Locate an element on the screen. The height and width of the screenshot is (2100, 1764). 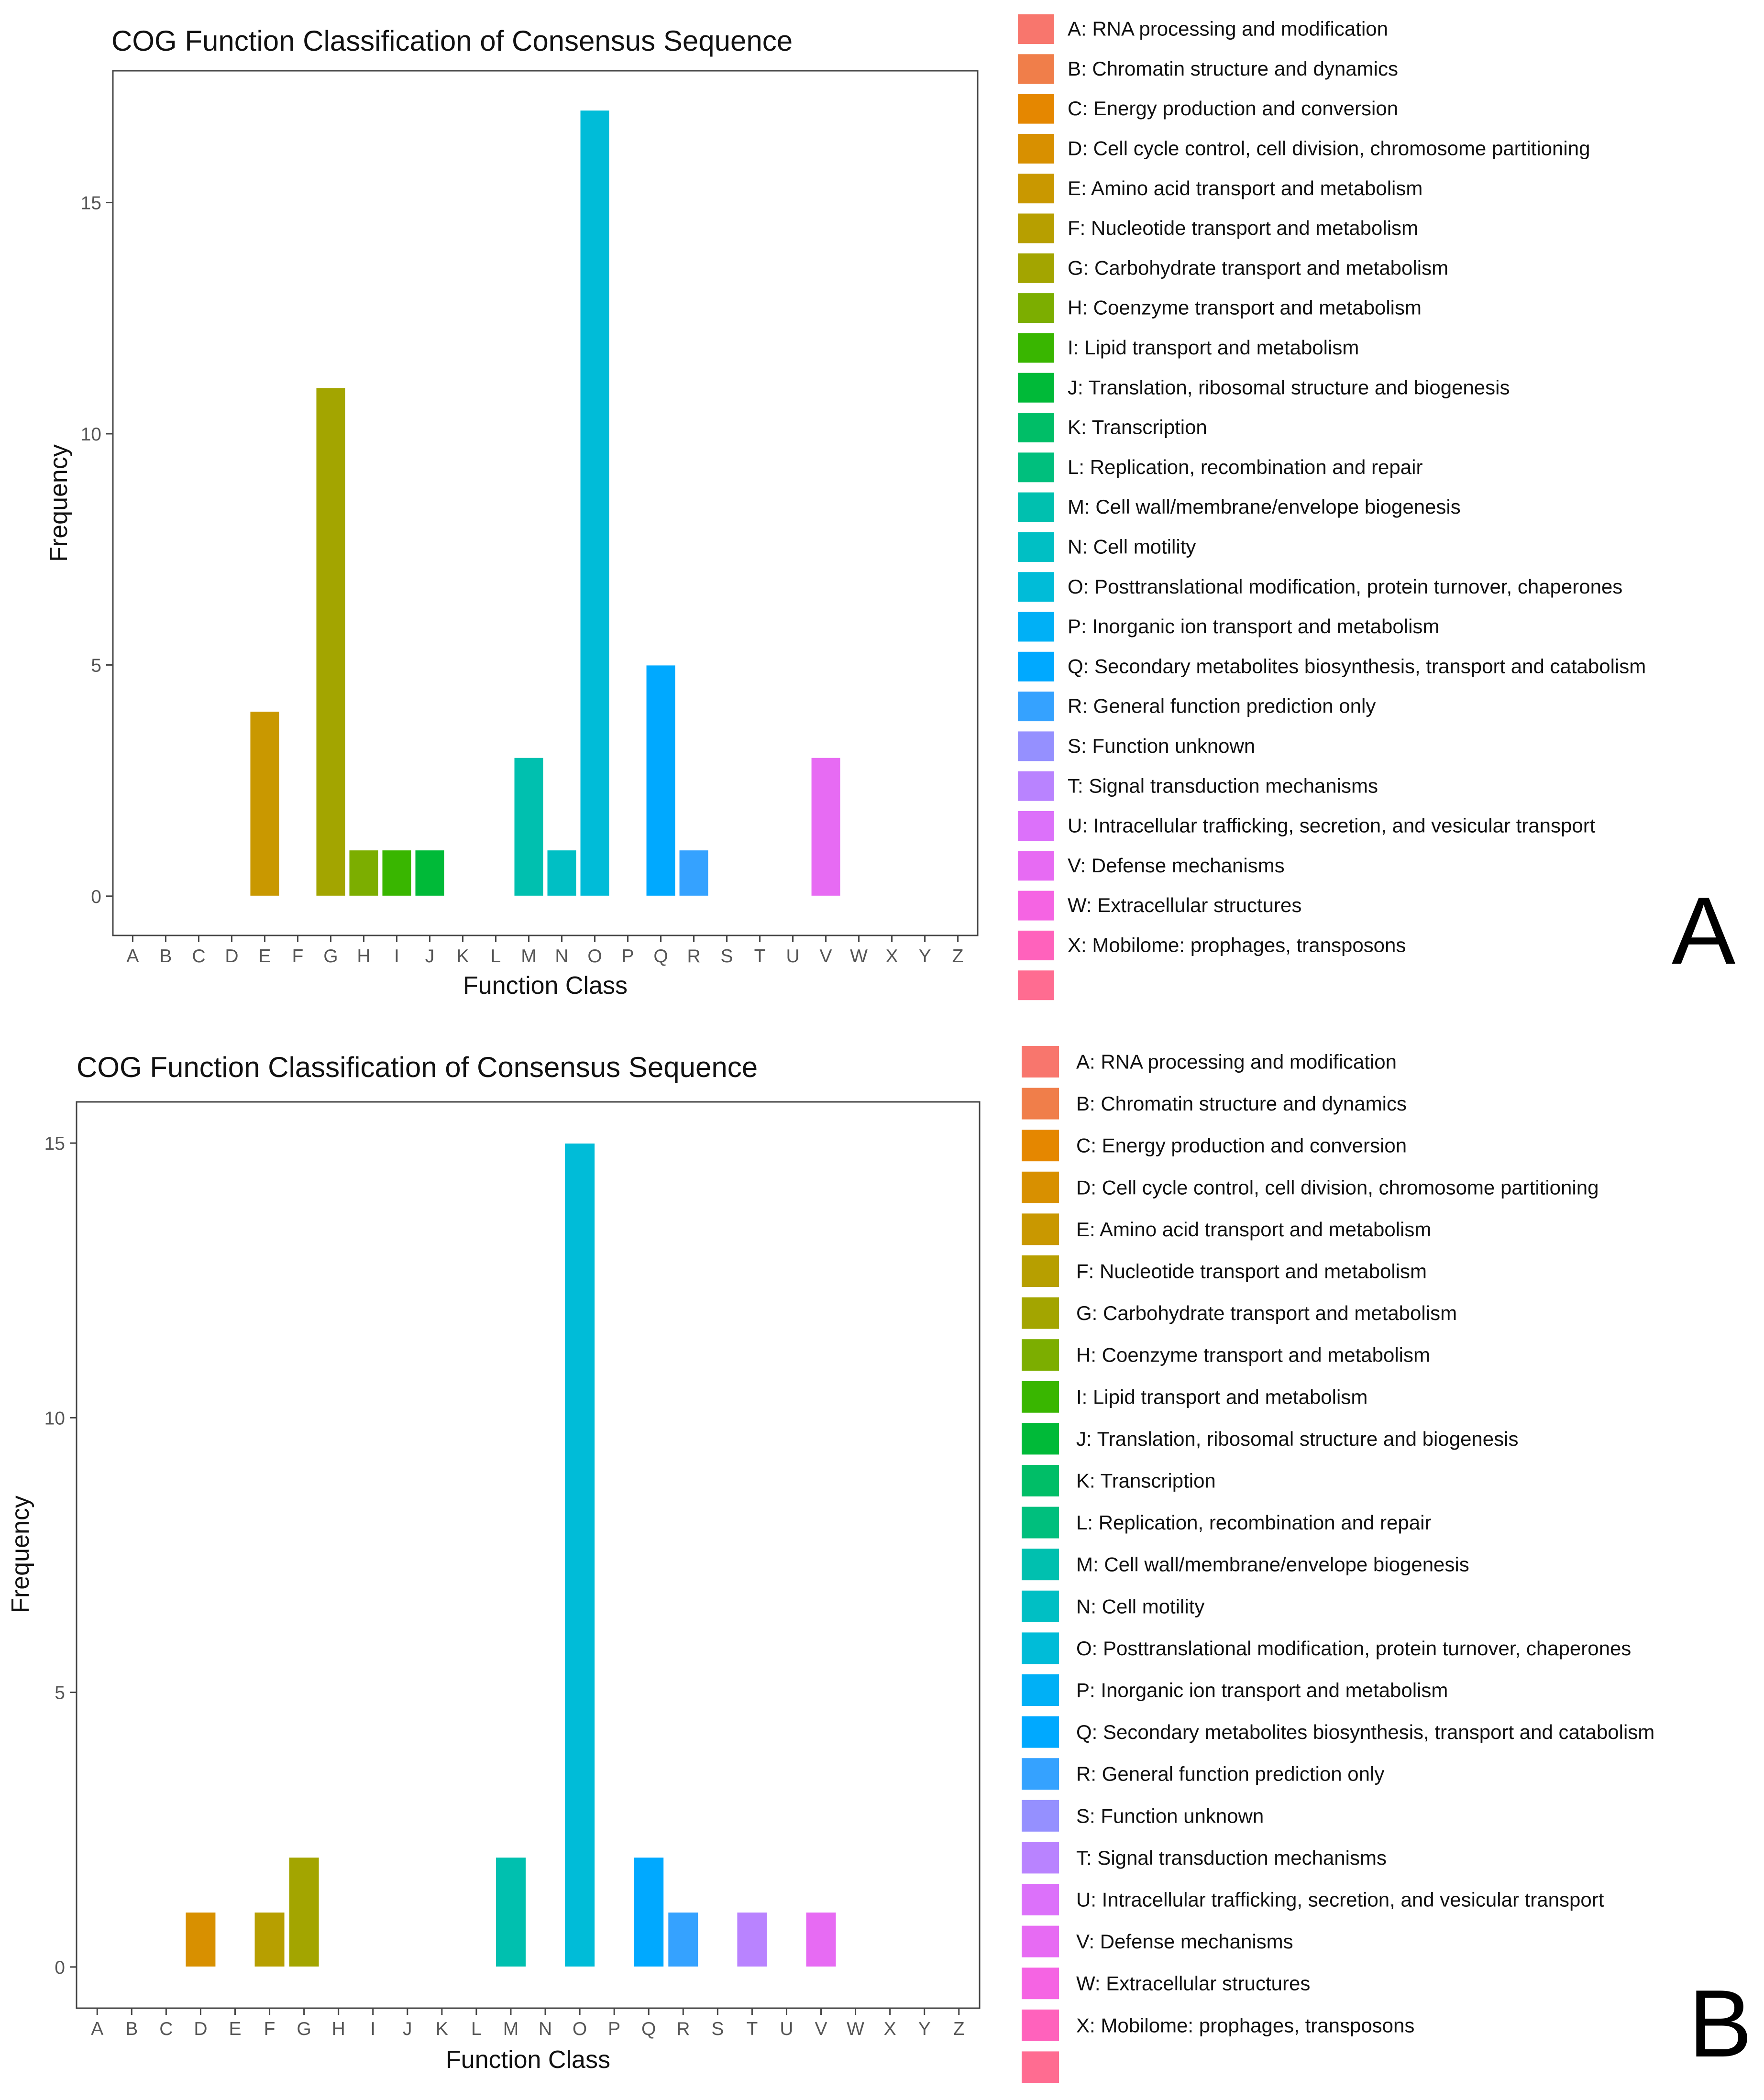
legend-swatch-e is located at coordinates (1040, 1229).